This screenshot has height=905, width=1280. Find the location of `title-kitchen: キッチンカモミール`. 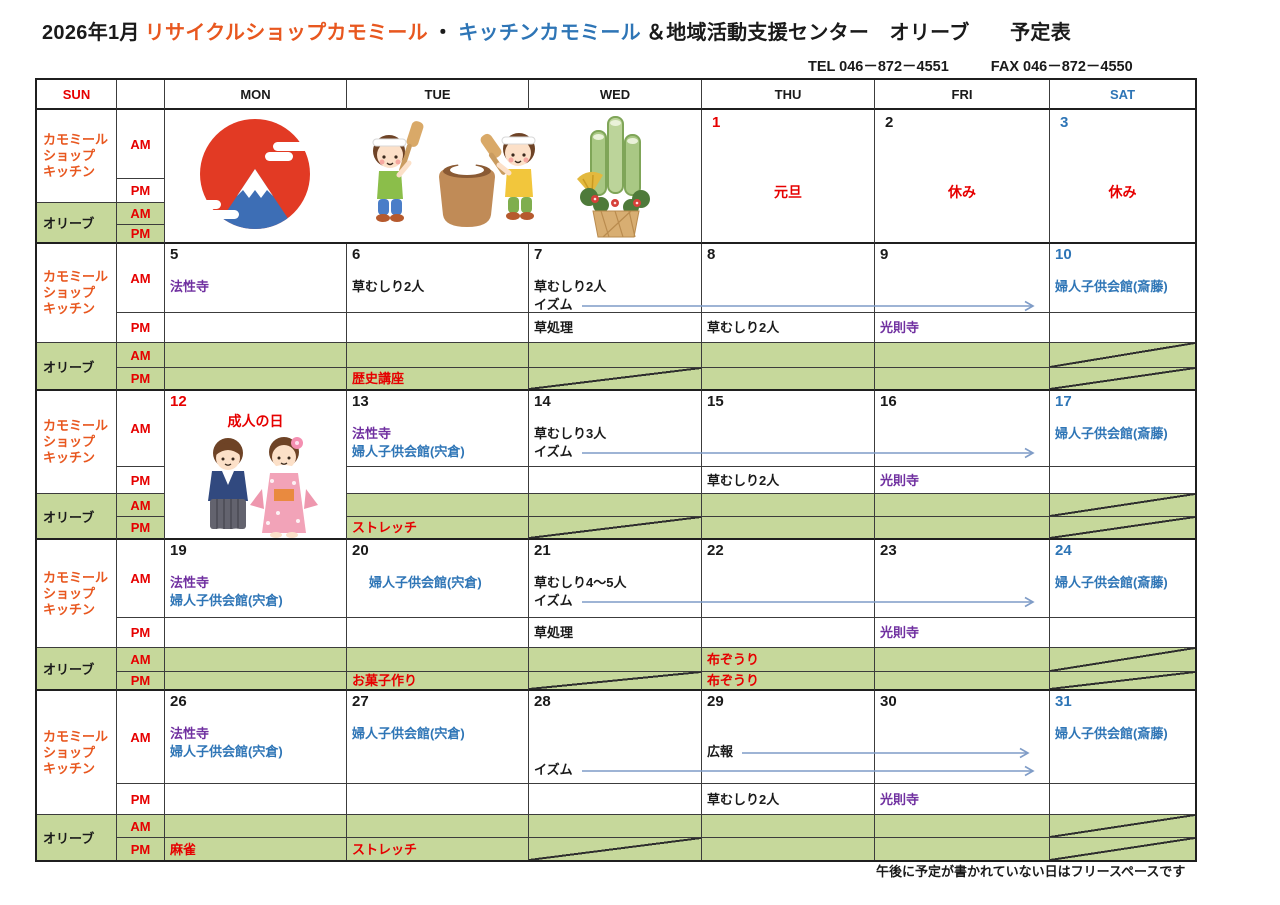

title-kitchen: キッチンカモミール is located at coordinates (549, 33).